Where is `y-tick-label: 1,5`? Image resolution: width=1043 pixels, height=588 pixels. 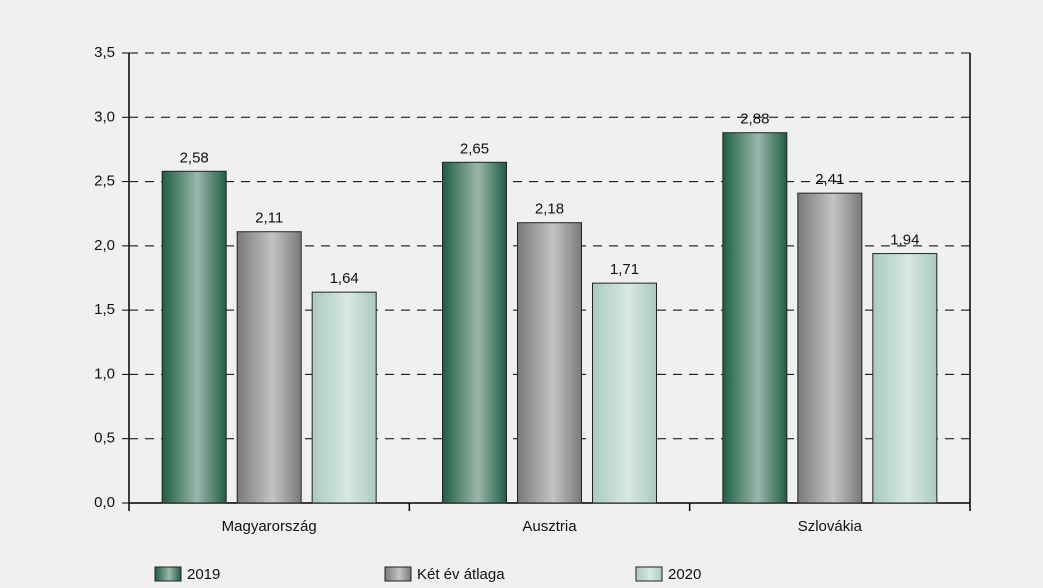
y-tick-label: 1,5 is located at coordinates (104, 309).